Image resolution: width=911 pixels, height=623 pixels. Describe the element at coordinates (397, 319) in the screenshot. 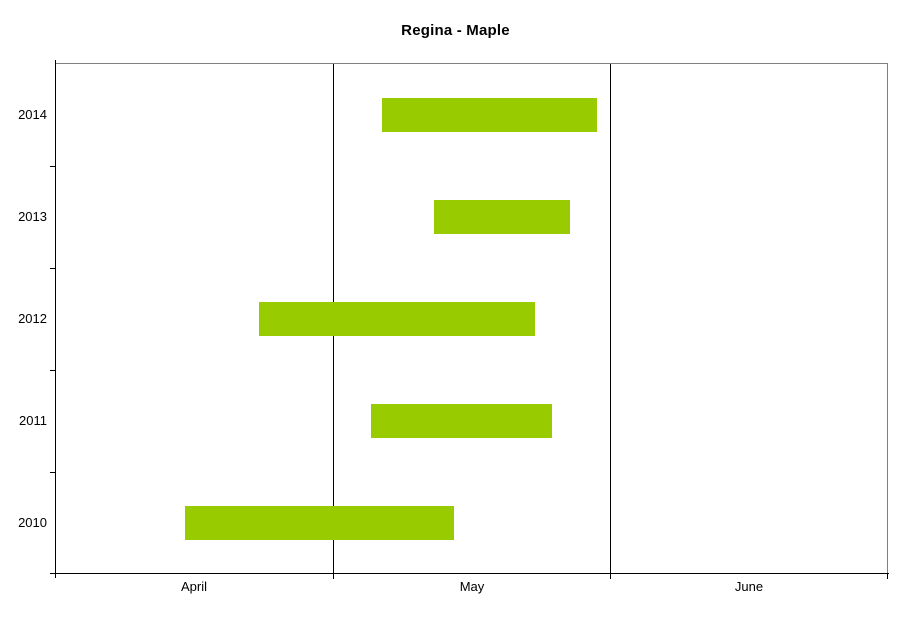

I see `bar-2012` at that location.